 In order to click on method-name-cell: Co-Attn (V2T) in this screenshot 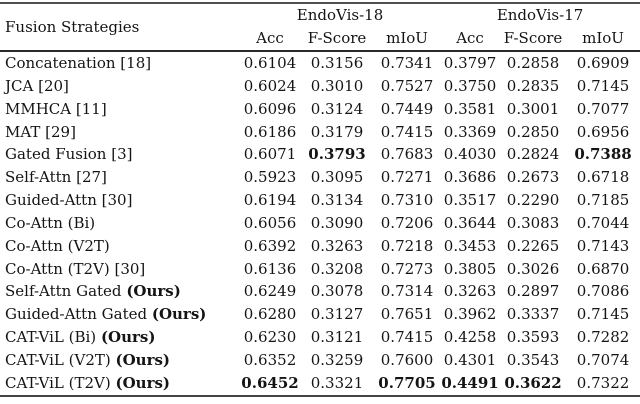, I will do `click(120, 246)`.